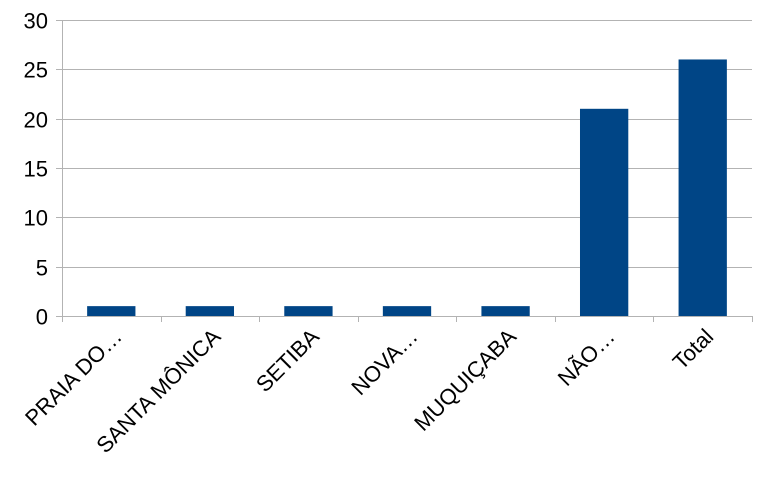  Describe the element at coordinates (36, 70) in the screenshot. I see `y-tick-label: 25` at that location.